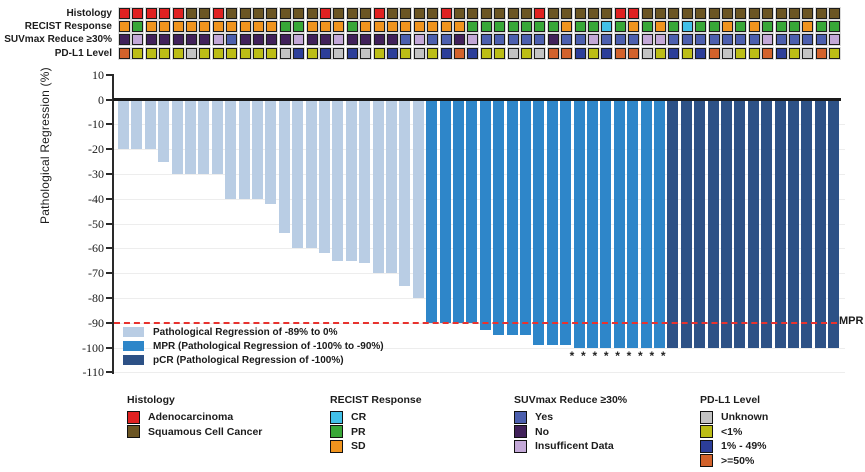 Image resolution: width=865 pixels, height=472 pixels. Describe the element at coordinates (133, 346) in the screenshot. I see `mpr-color-swatch` at that location.